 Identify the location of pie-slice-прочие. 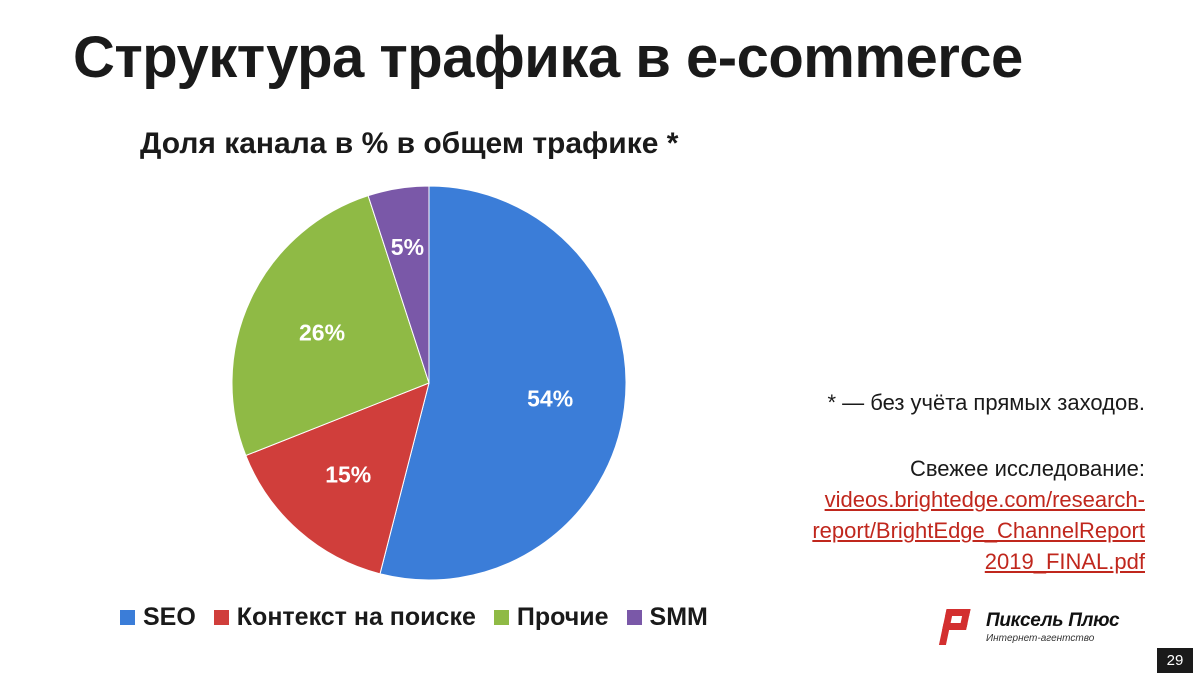
(330, 326).